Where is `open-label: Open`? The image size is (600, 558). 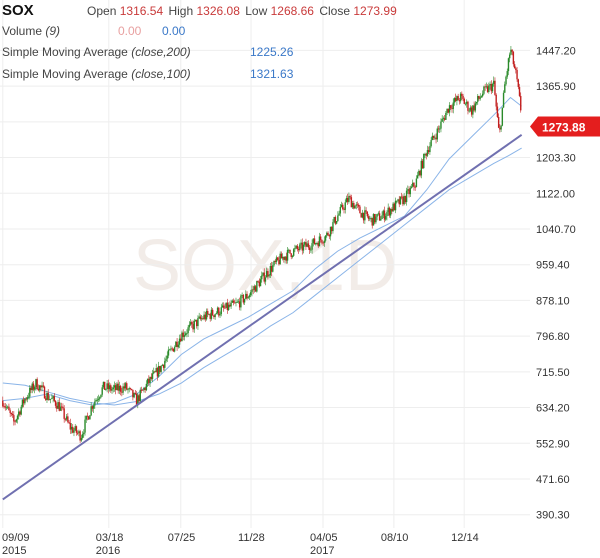 open-label: Open is located at coordinates (102, 11).